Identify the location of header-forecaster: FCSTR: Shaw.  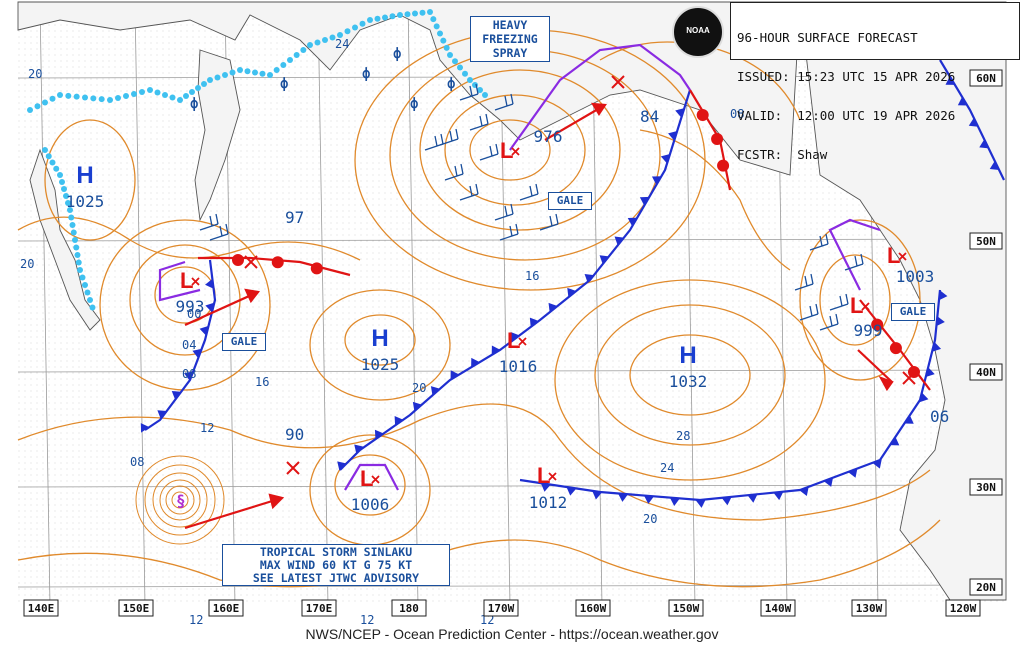
(782, 154).